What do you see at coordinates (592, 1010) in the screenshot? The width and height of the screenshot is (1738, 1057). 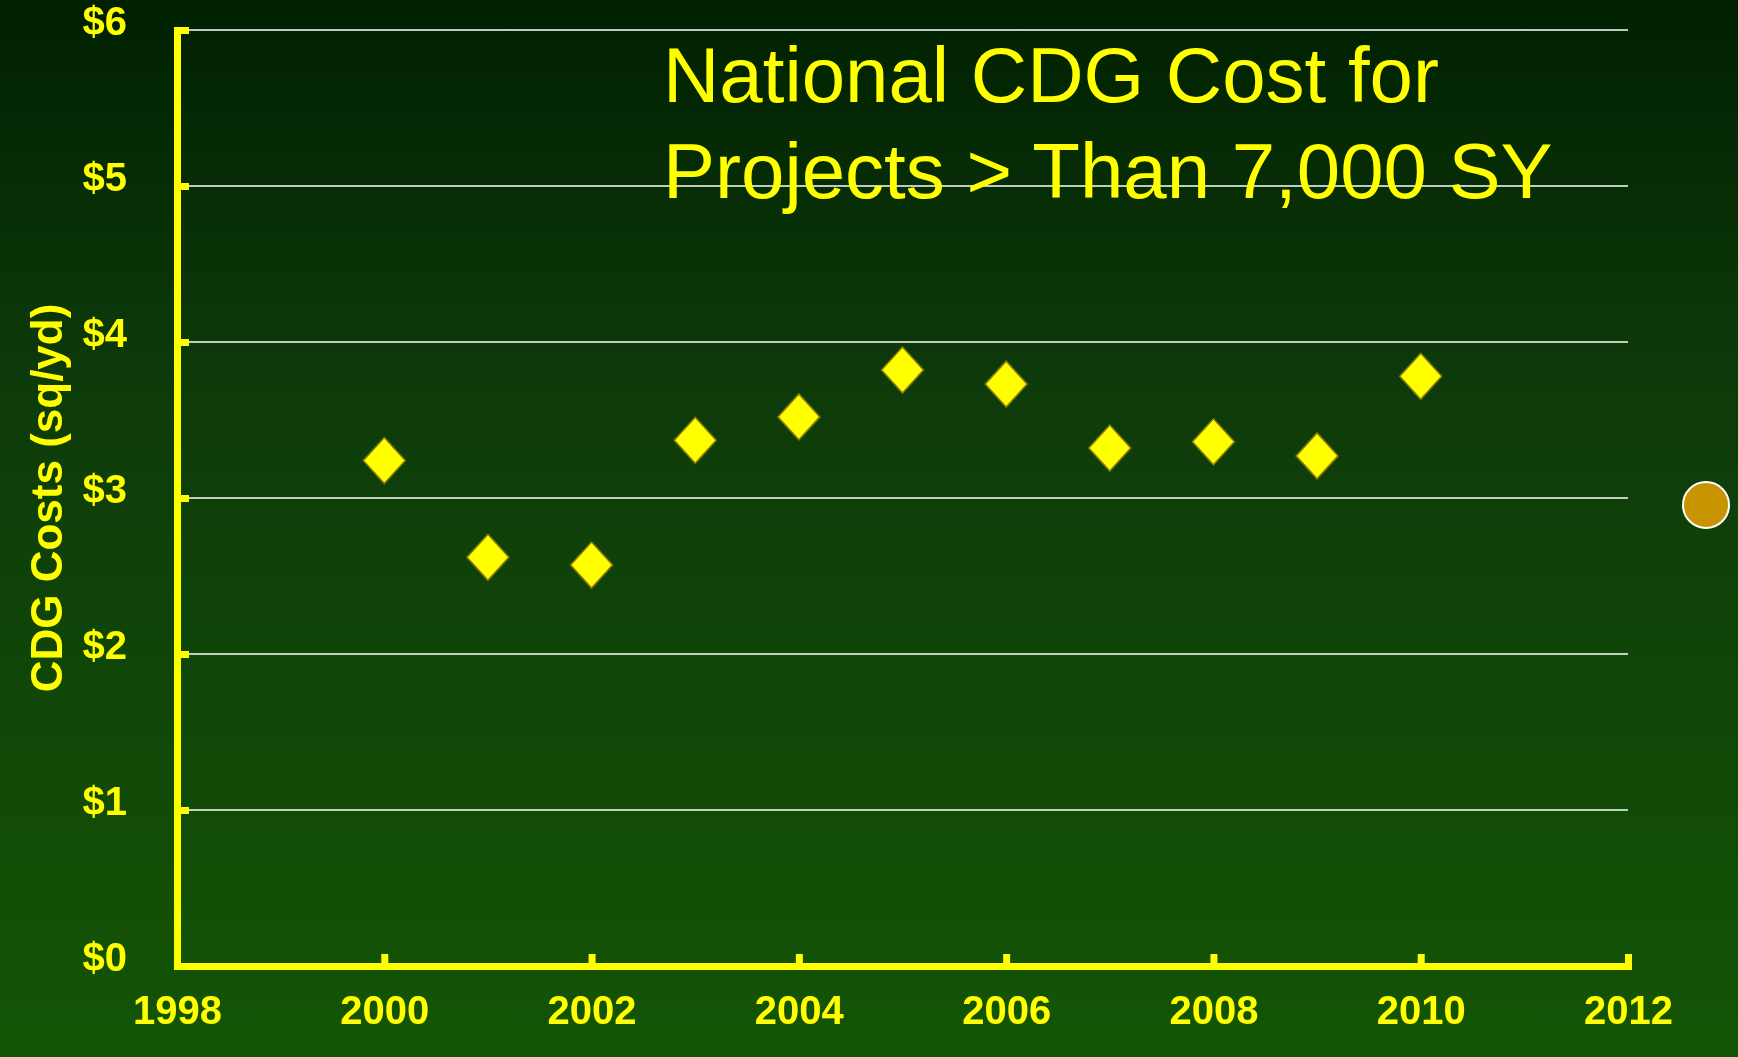 I see `x-tick-label: 2002` at bounding box center [592, 1010].